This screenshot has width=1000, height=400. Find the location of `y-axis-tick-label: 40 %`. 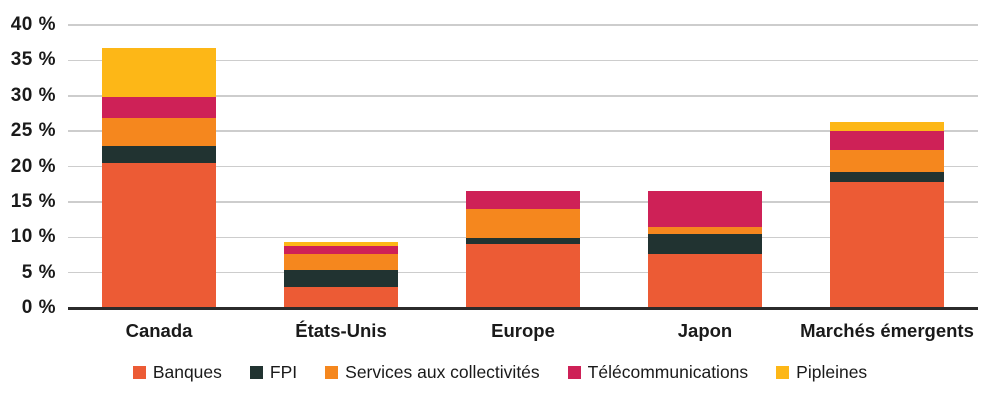

y-axis-tick-label: 40 % is located at coordinates (33, 24).